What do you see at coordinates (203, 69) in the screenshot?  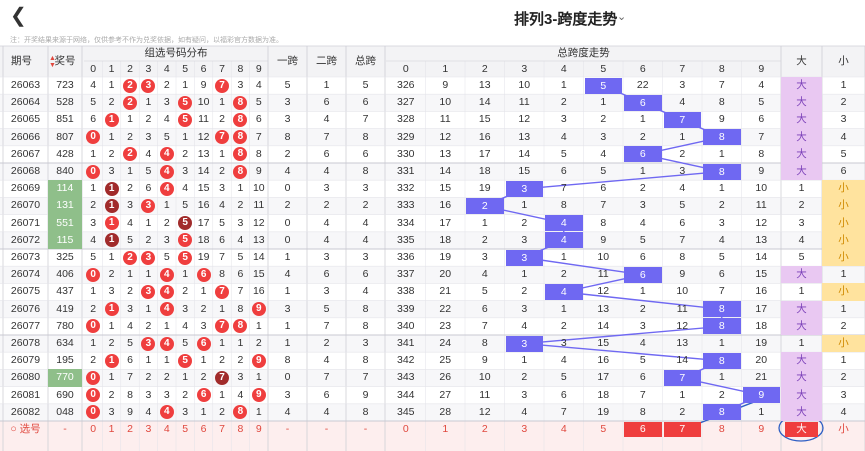 I see `header-digit: 6` at bounding box center [203, 69].